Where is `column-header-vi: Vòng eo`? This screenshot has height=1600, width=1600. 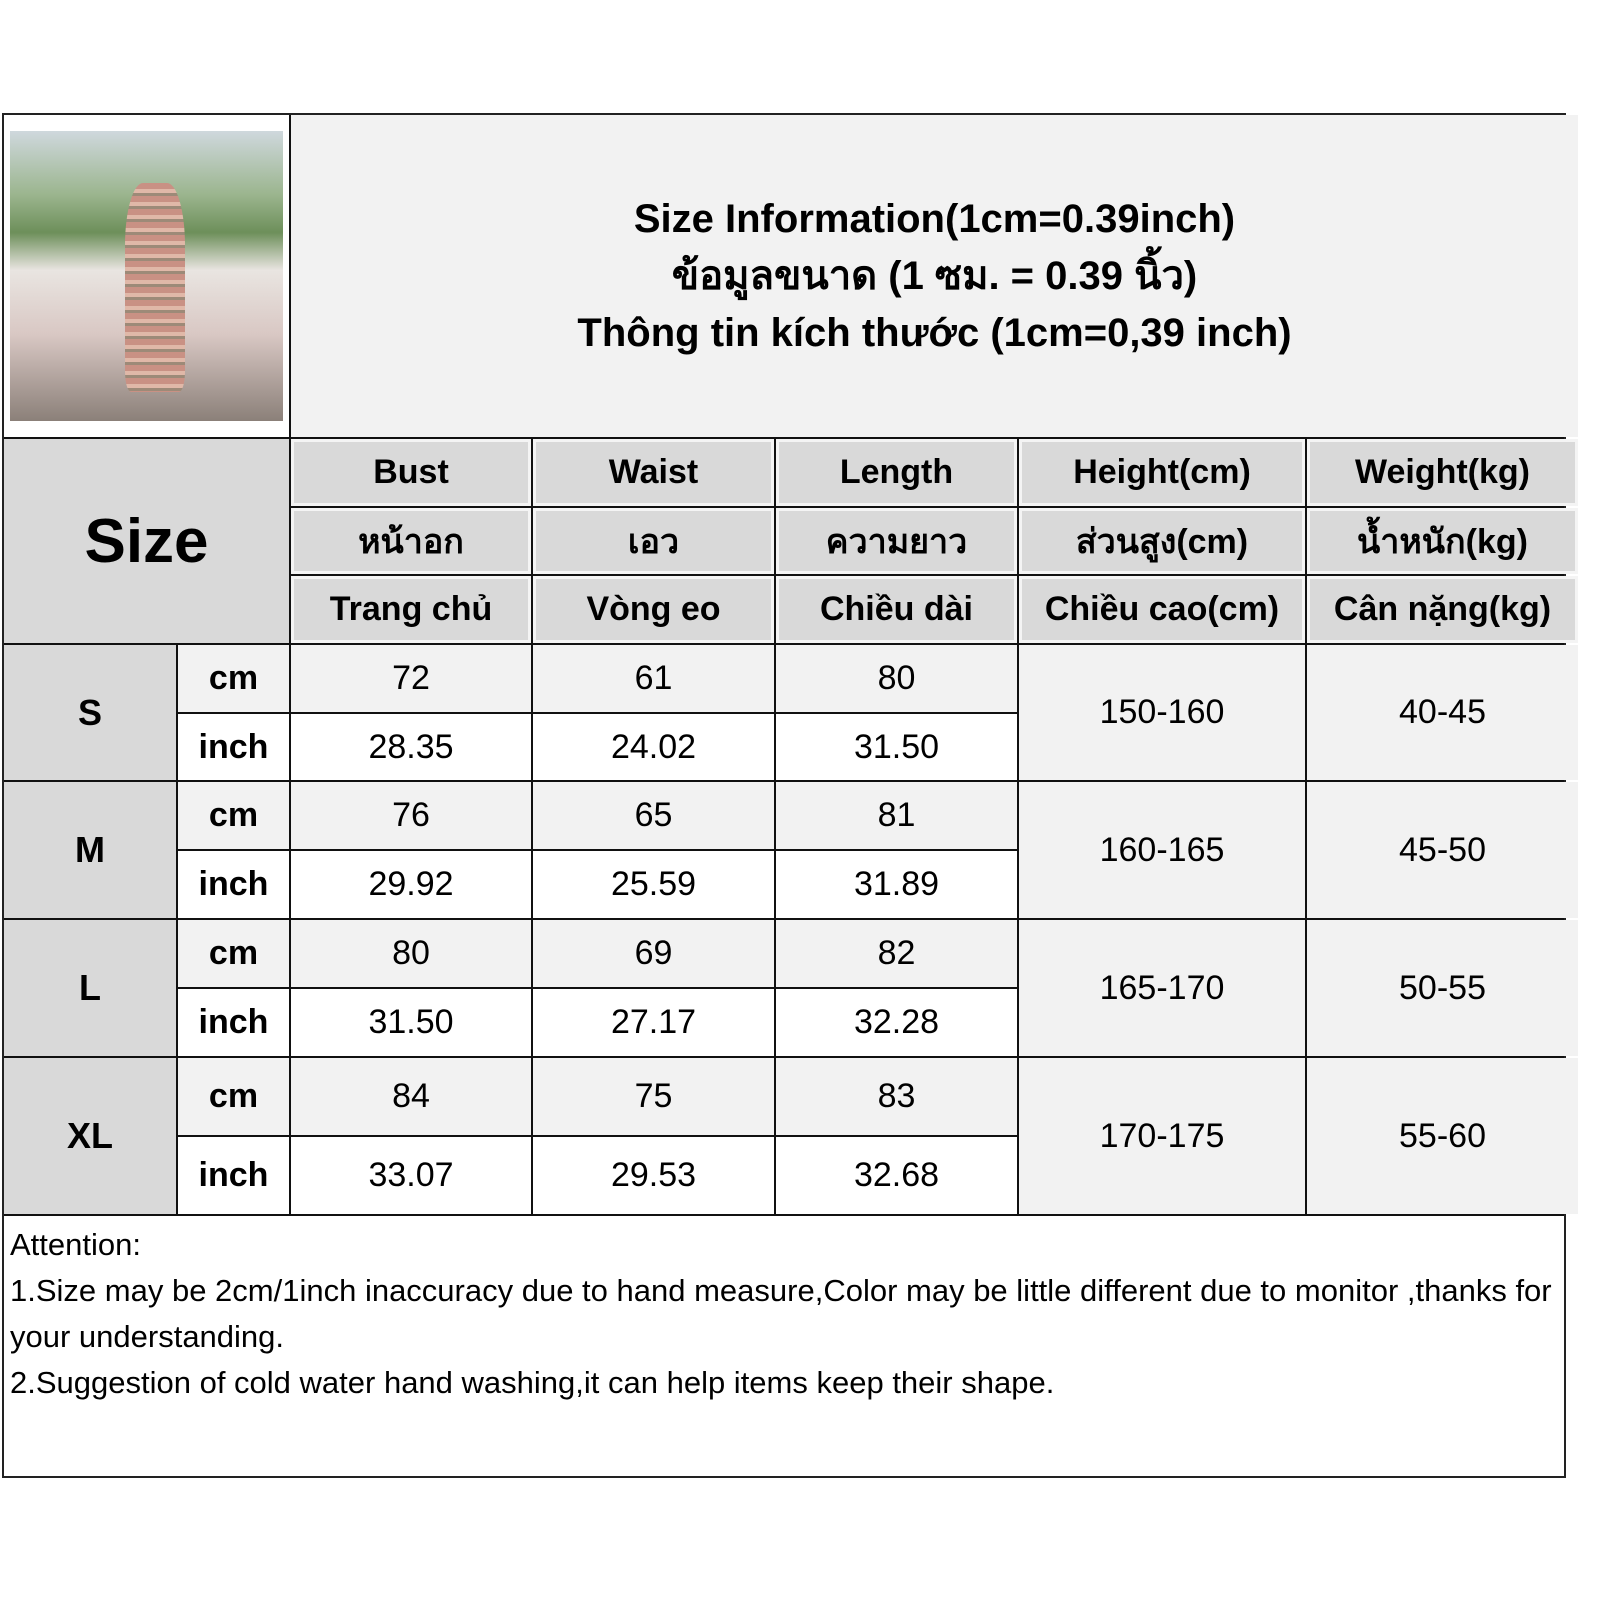 column-header-vi: Vòng eo is located at coordinates (653, 609).